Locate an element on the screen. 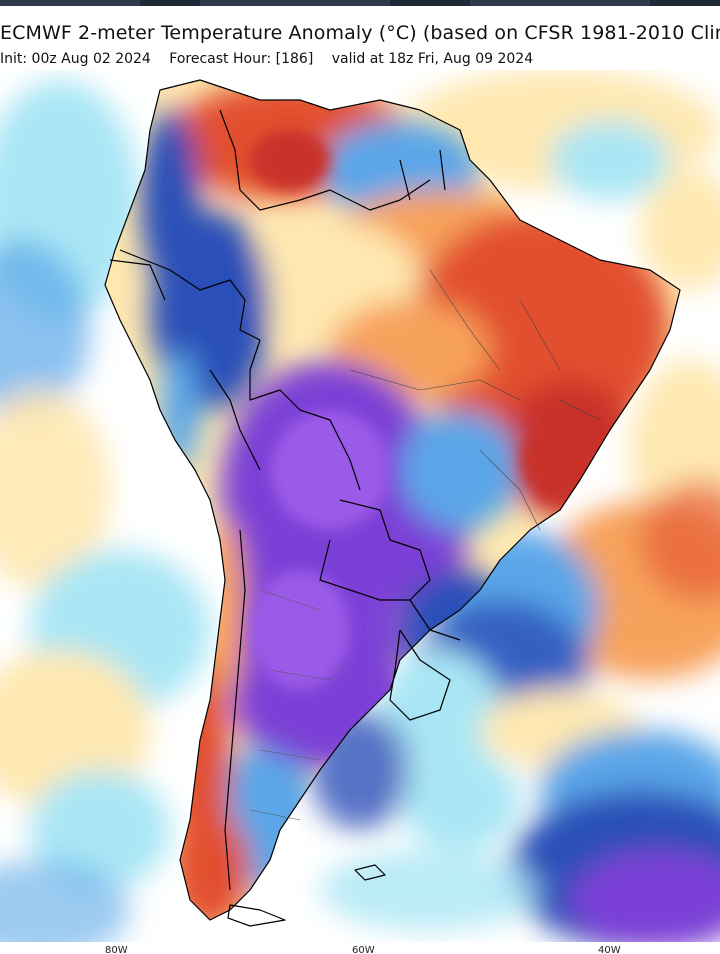  border-ecuador is located at coordinates (137, 280).